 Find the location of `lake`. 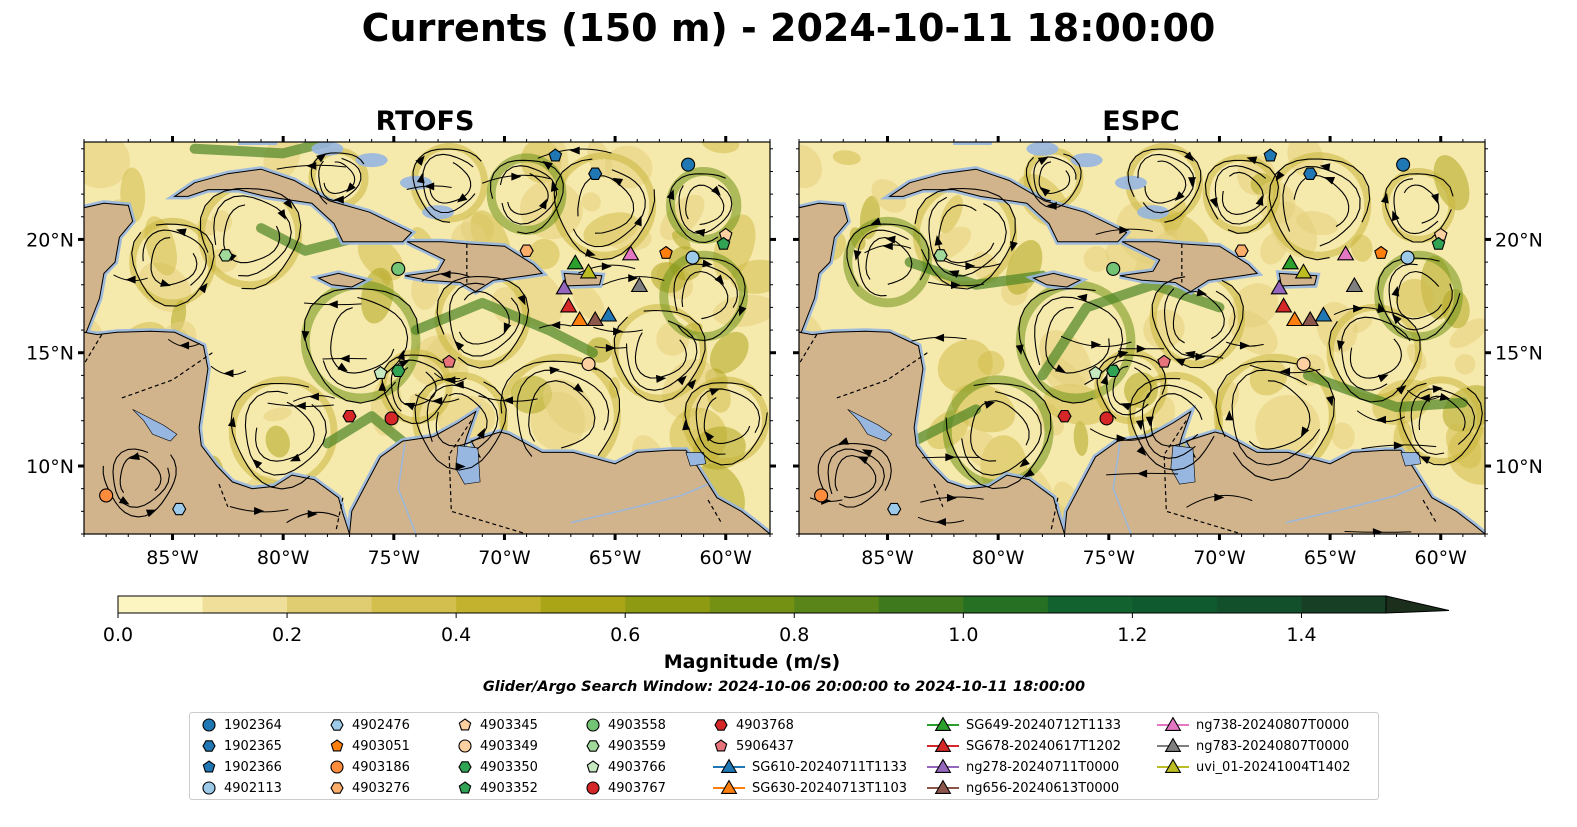

lake is located at coordinates (1183, 465).